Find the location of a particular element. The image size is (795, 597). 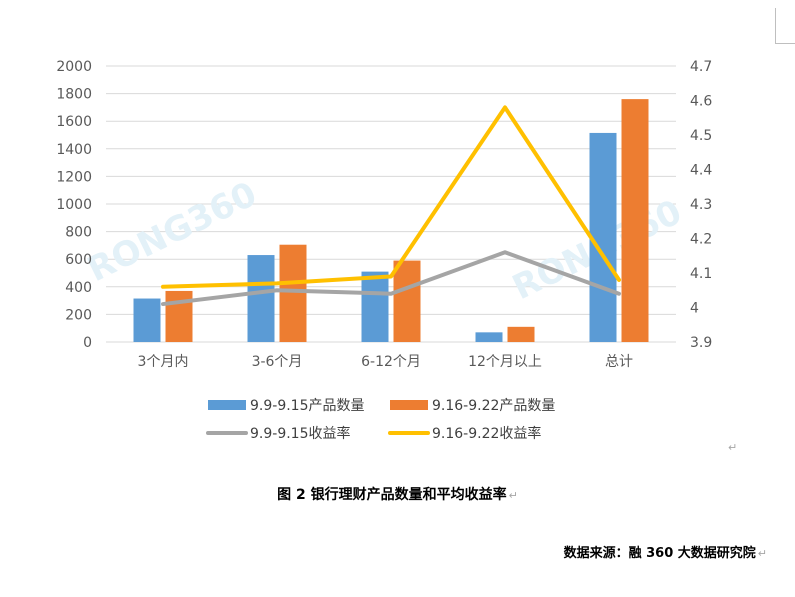

series-line is located at coordinates (391, 278).